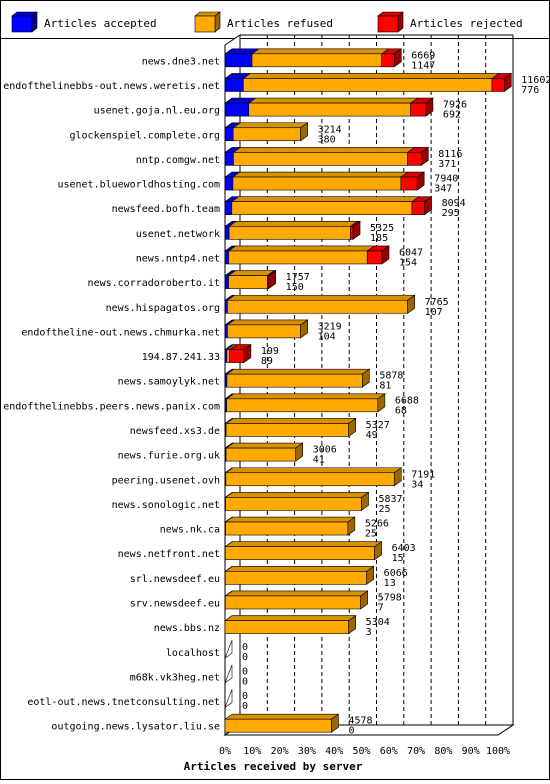  Describe the element at coordinates (416, 751) in the screenshot. I see `x-tick-label: 70%` at that location.